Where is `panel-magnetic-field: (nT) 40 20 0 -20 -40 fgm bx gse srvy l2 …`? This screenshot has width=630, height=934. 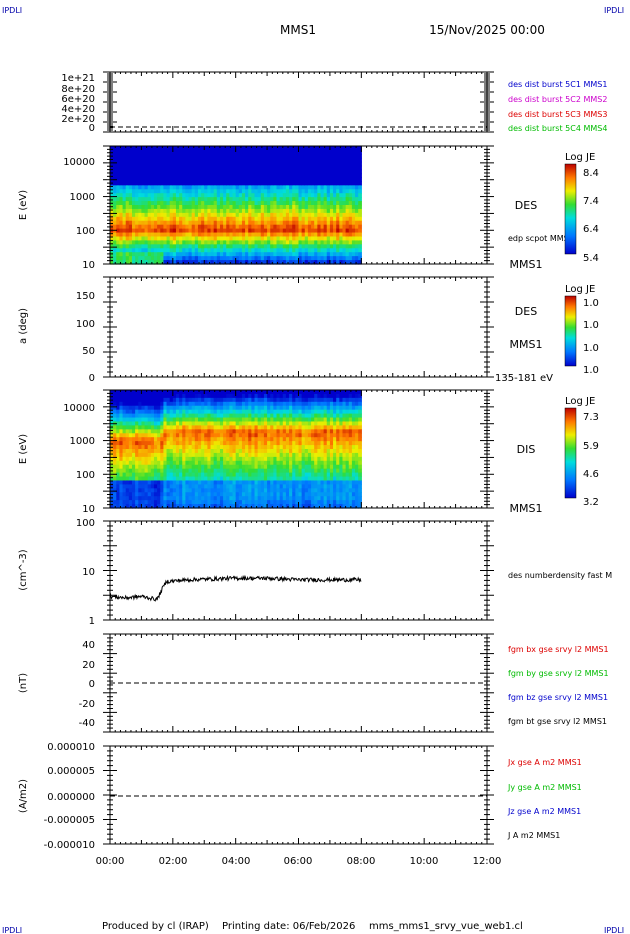 panel-magnetic-field: (nT) 40 20 0 -20 -40 fgm bx gse srvy l2 … is located at coordinates (313, 683).